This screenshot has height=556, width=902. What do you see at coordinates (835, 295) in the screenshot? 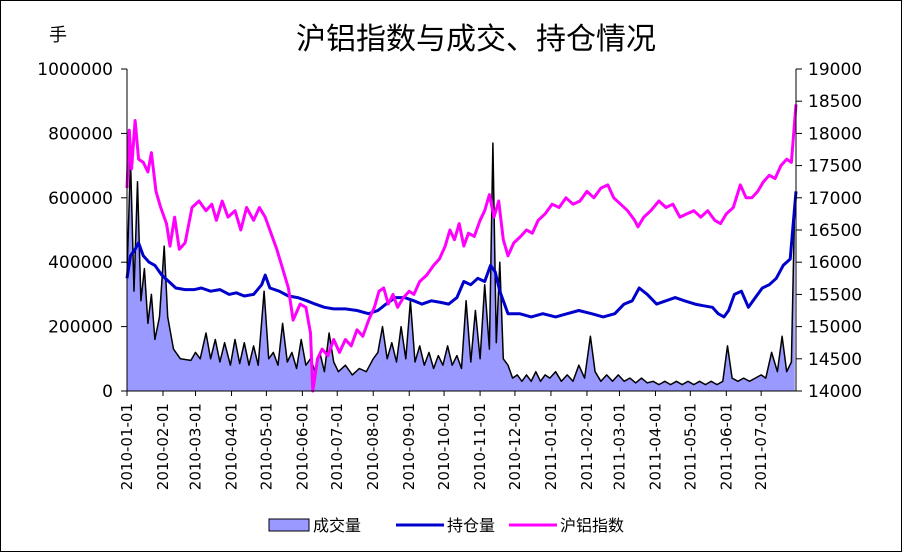
I see `right-axis-tick-label: 15500` at bounding box center [835, 295].